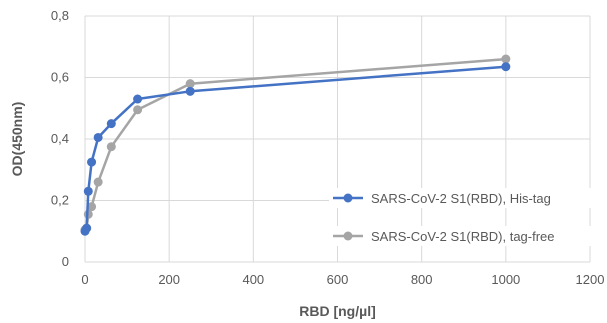 The image size is (607, 323). Describe the element at coordinates (60, 200) in the screenshot. I see `y-tick-label: 0,2` at that location.